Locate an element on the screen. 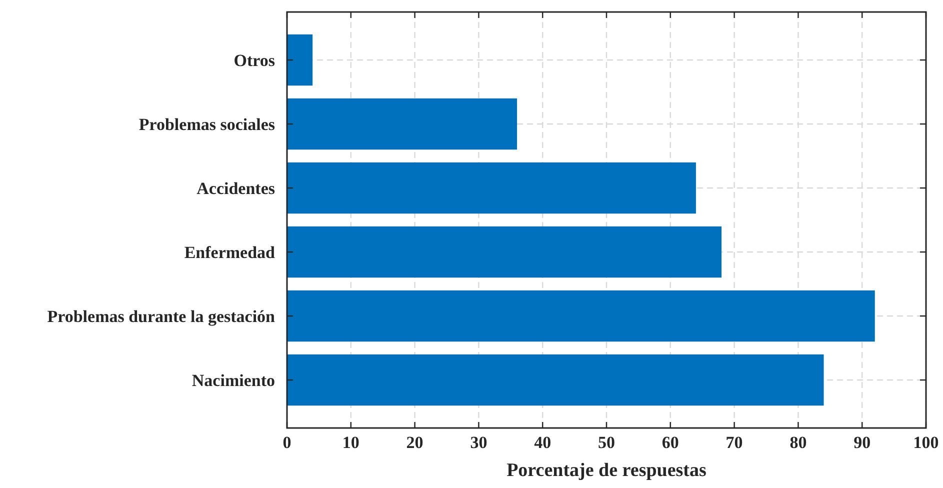 Image resolution: width=943 pixels, height=488 pixels. y-tick-label: Problemas sociales is located at coordinates (207, 124).